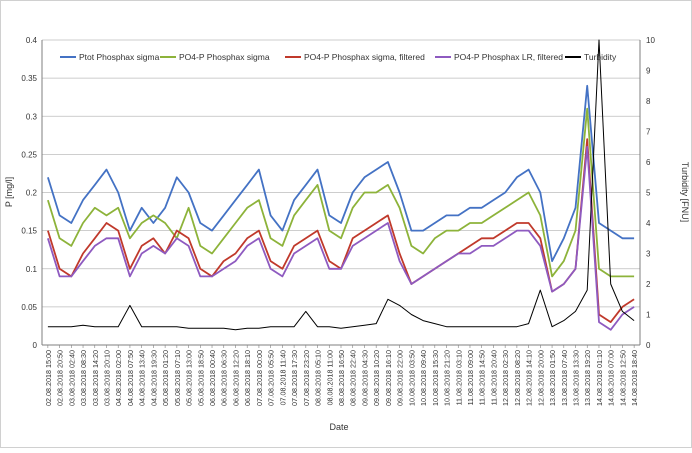  What do you see at coordinates (600, 57) in the screenshot?
I see `legend-label: Turbidity` at bounding box center [600, 57].